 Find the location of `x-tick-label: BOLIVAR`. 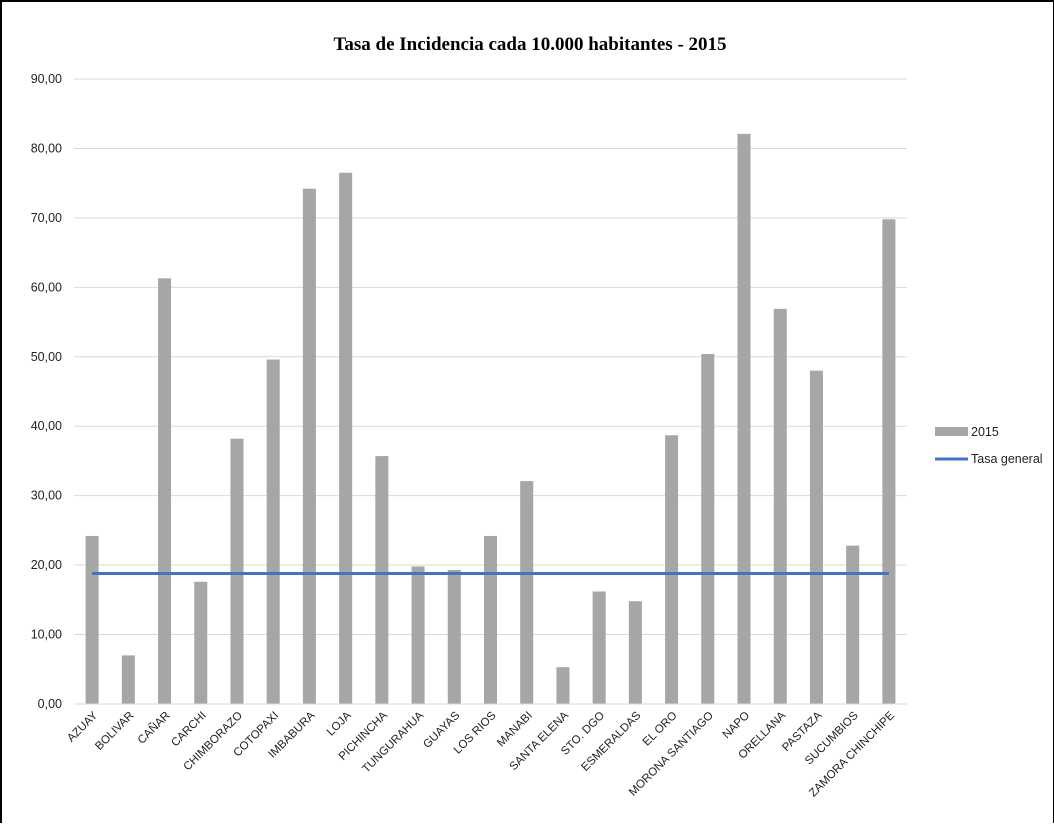

x-tick-label: BOLIVAR is located at coordinates (114, 731).